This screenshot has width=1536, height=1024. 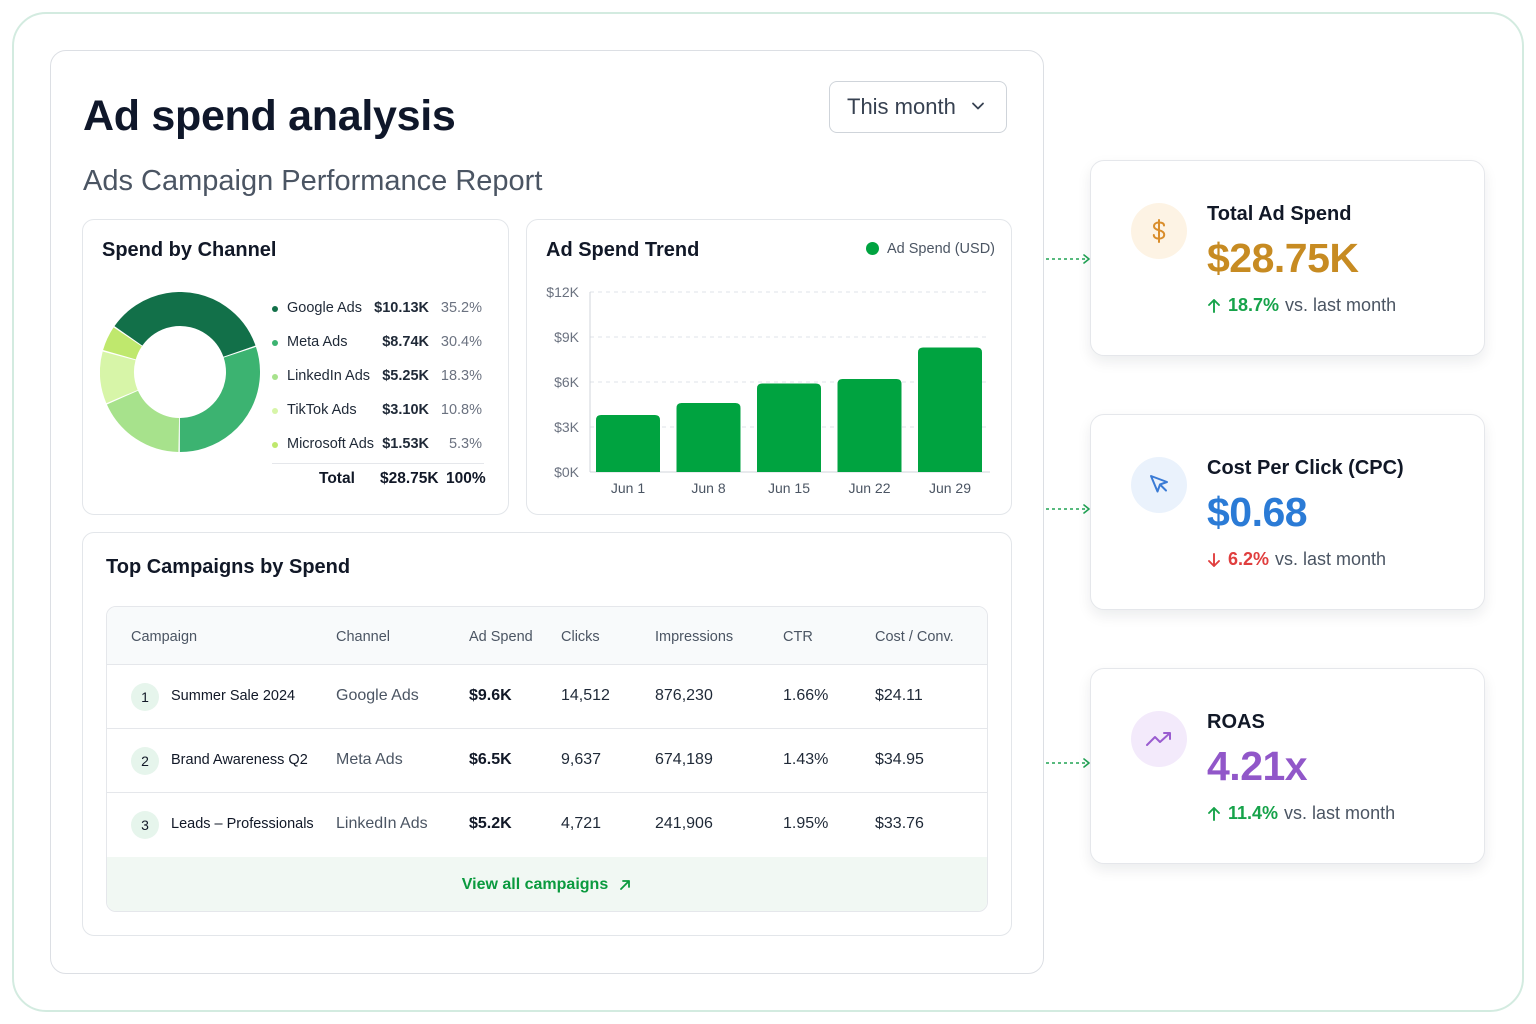 What do you see at coordinates (684, 695) in the screenshot?
I see `campaign-impressions: 876,230` at bounding box center [684, 695].